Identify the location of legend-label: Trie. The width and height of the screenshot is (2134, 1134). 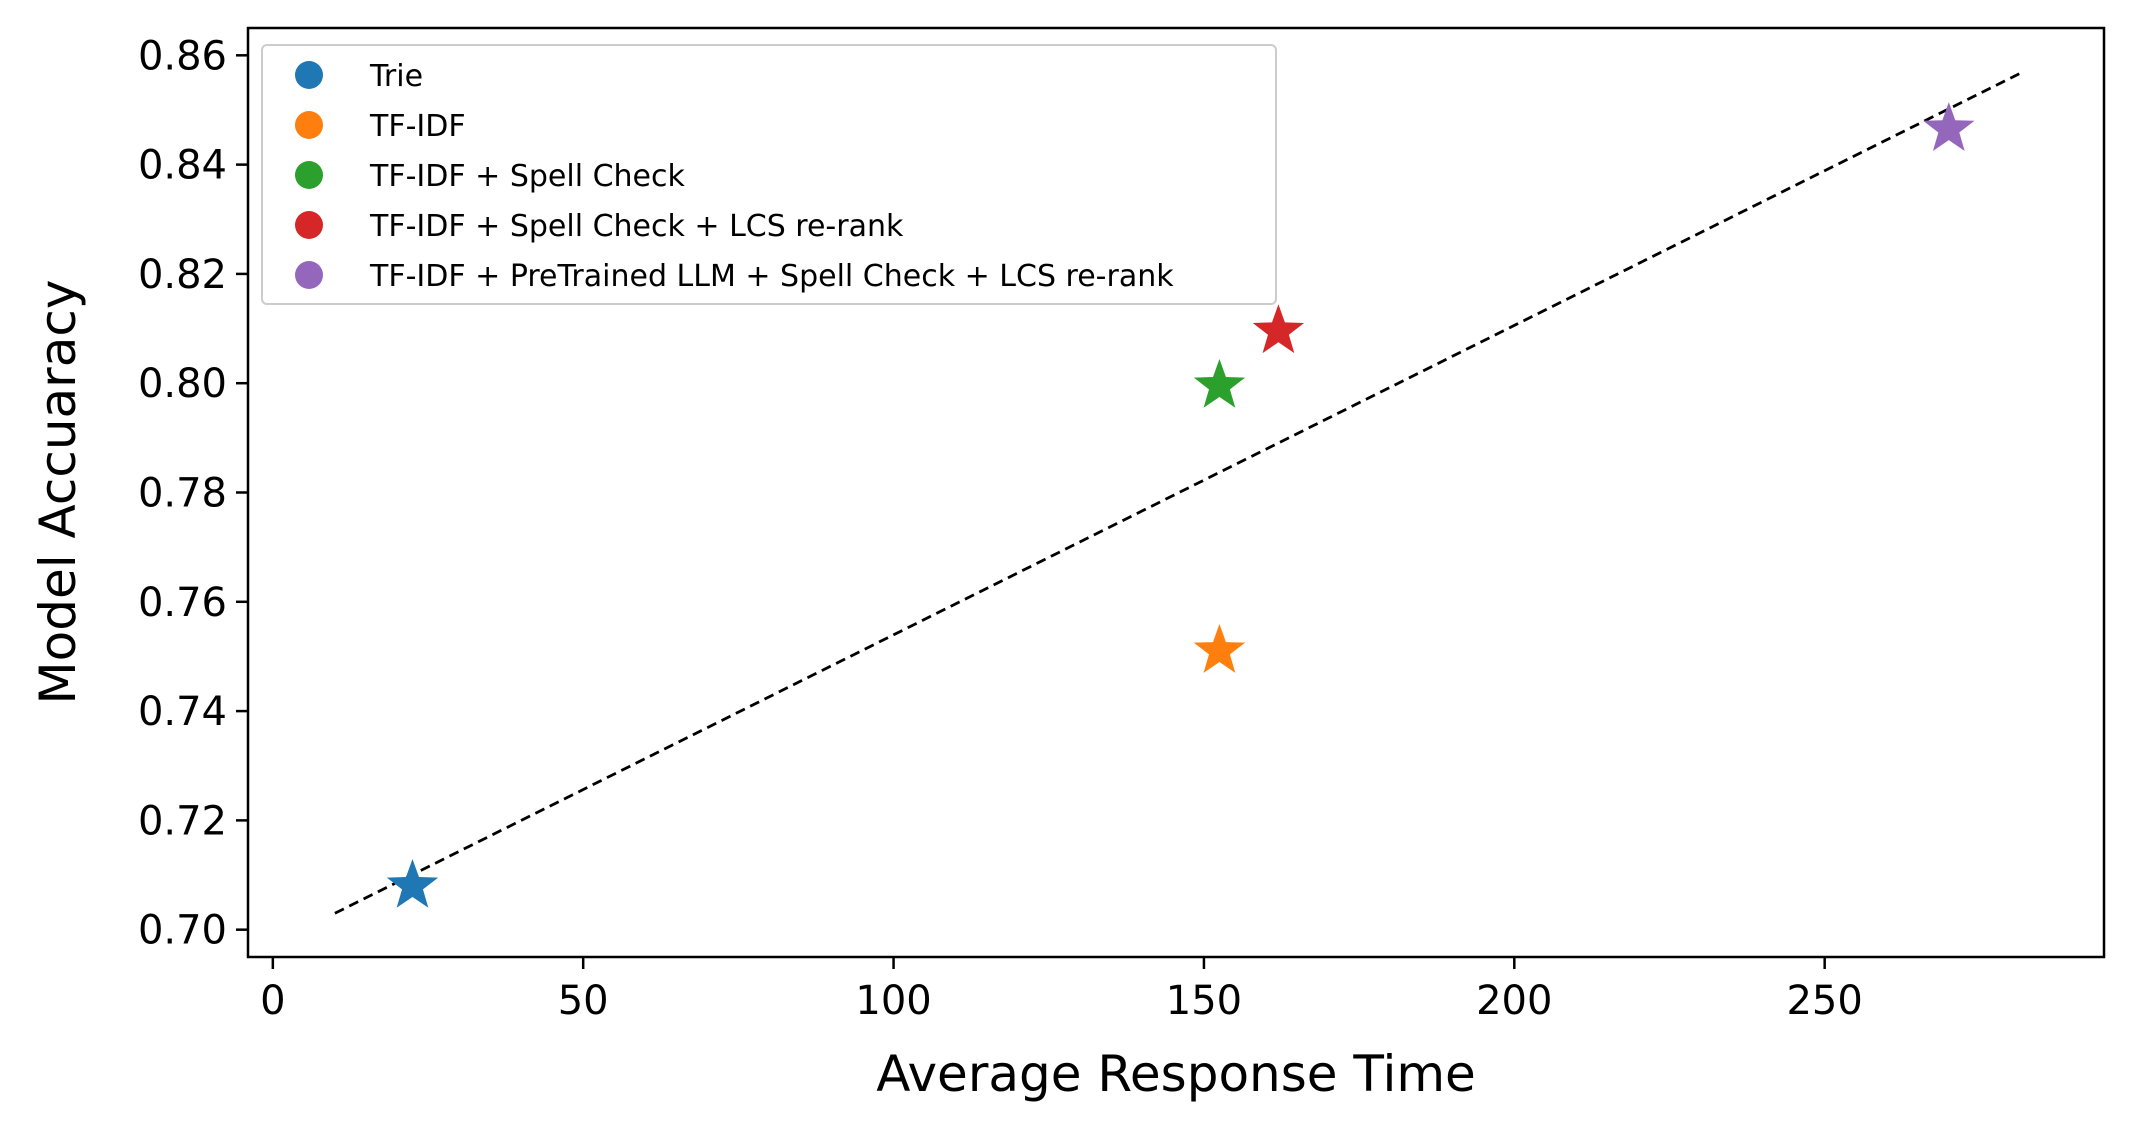
(396, 76).